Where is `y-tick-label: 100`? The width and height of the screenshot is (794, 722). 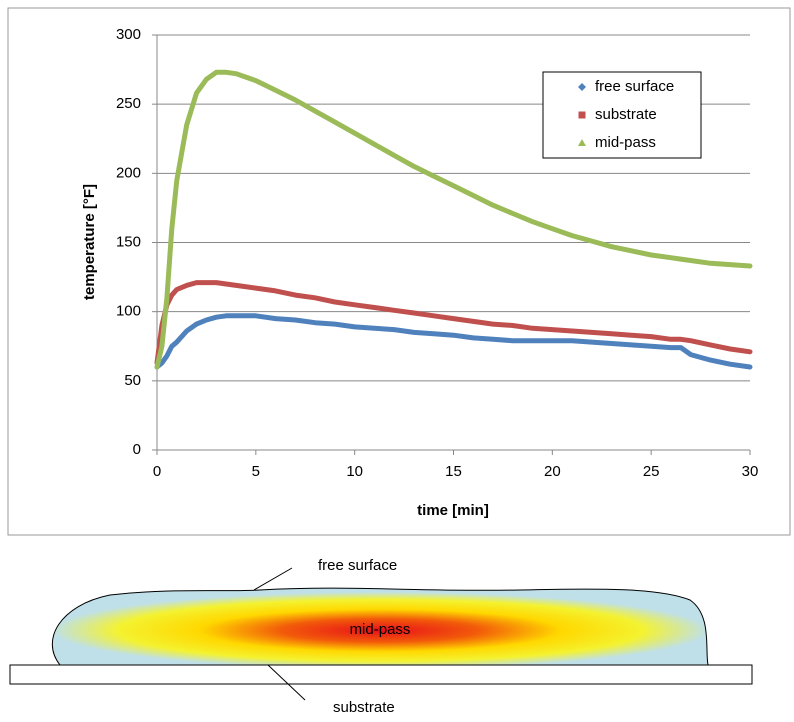
y-tick-label: 100 is located at coordinates (128, 311).